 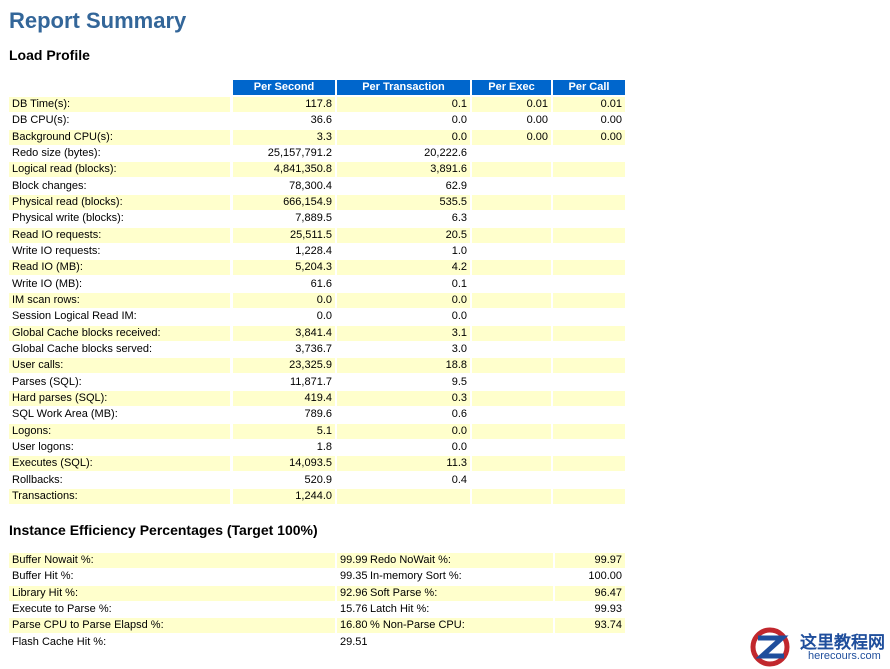 I want to click on cell-value: 5,204.3, so click(x=284, y=268).